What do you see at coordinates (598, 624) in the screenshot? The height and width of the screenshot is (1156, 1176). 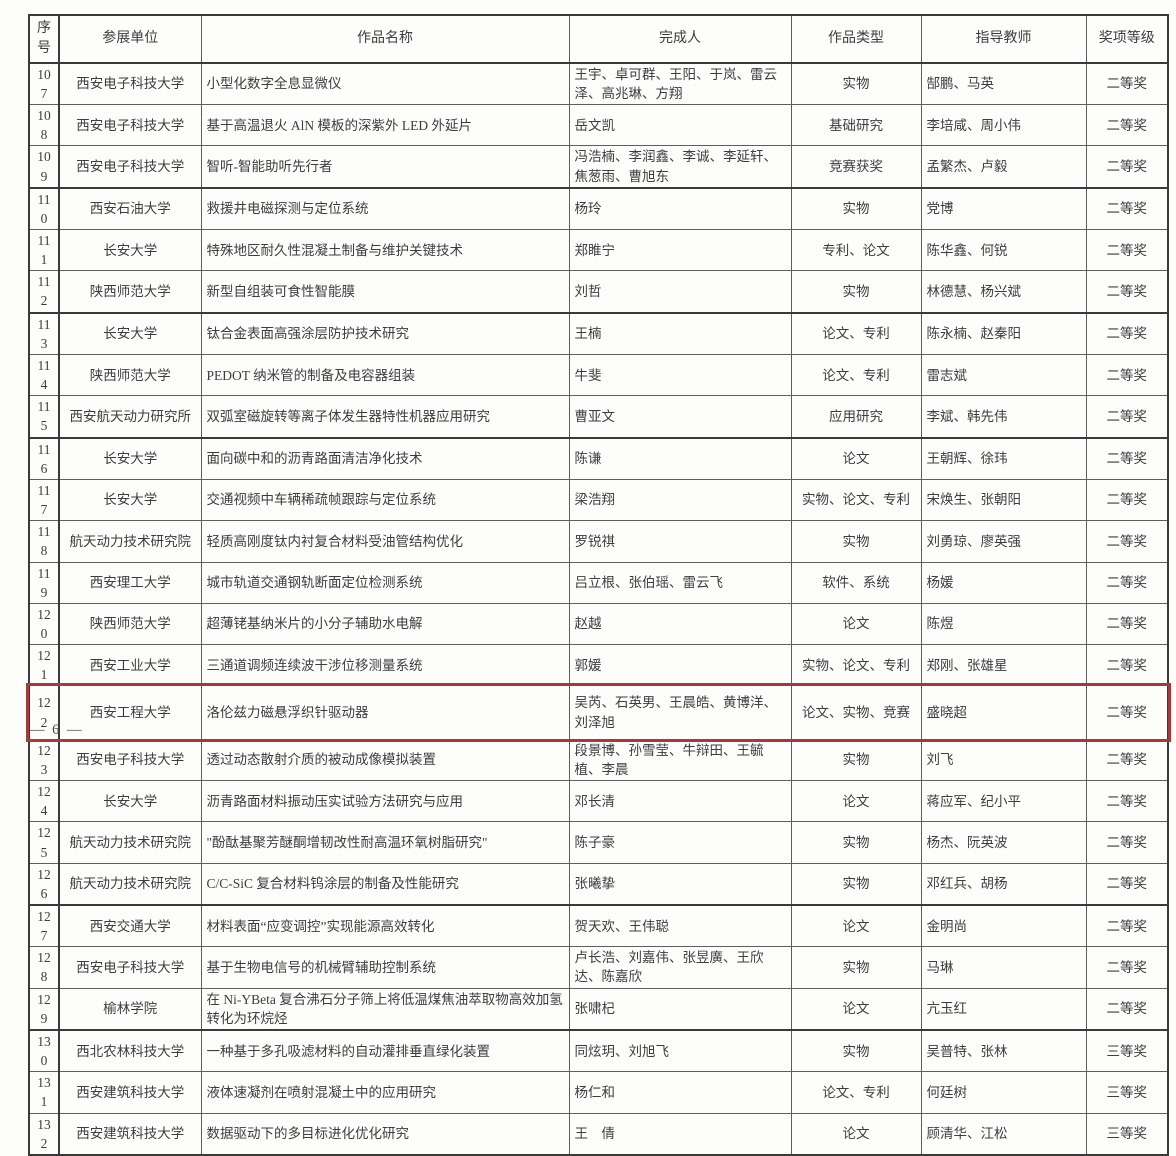 I see `table-row: 120 陕西师范大学 超薄铑基纳米片的小分子辅助水电解 赵越 论文 陈煜 二等奖` at bounding box center [598, 624].